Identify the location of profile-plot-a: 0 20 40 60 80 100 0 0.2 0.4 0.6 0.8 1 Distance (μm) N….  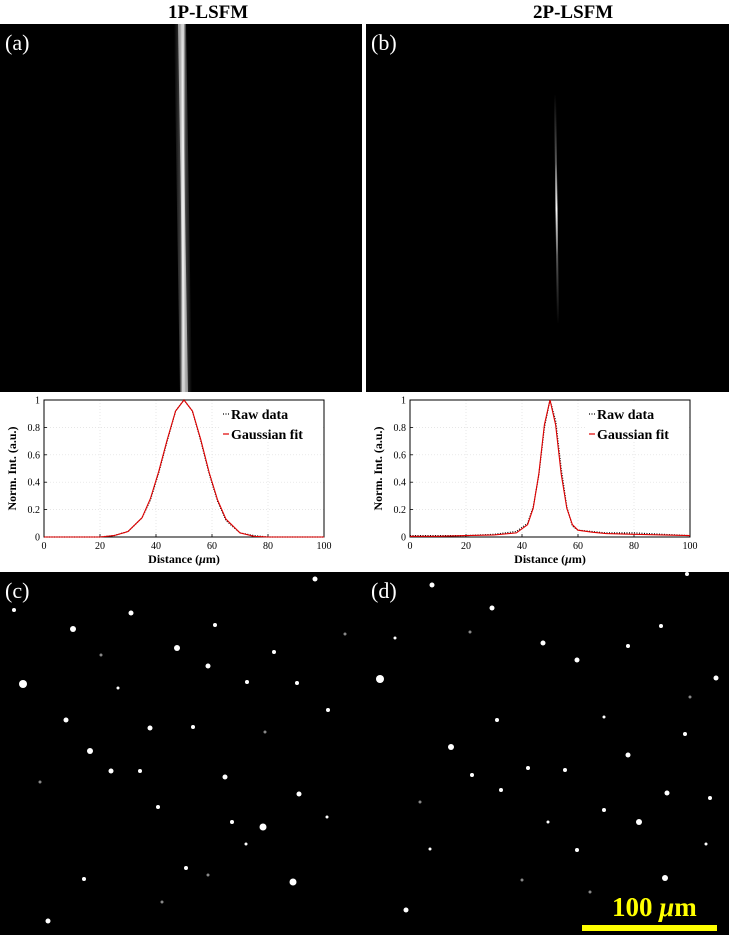
(181, 482).